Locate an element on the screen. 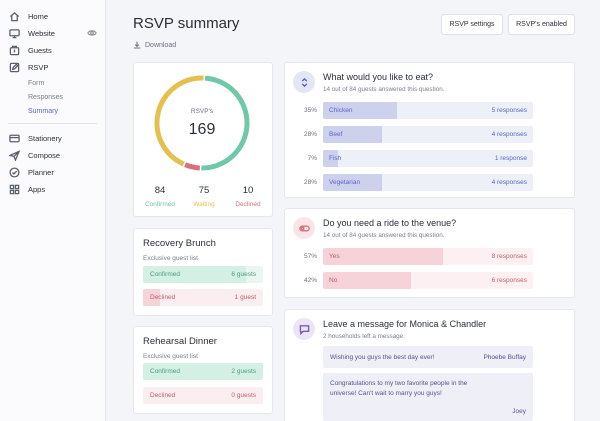  message-author: Phoebe Buffay is located at coordinates (504, 357).